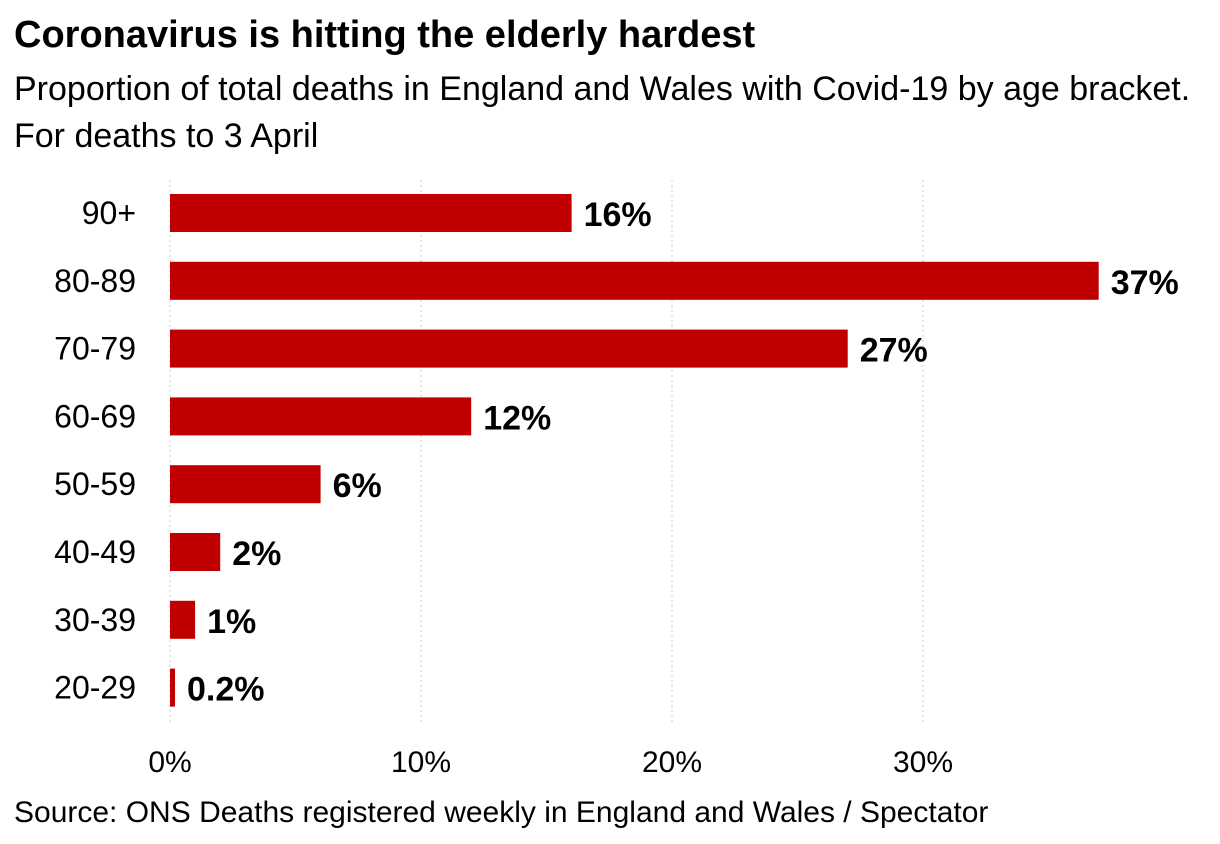  I want to click on bar-90plus, so click(371, 213).